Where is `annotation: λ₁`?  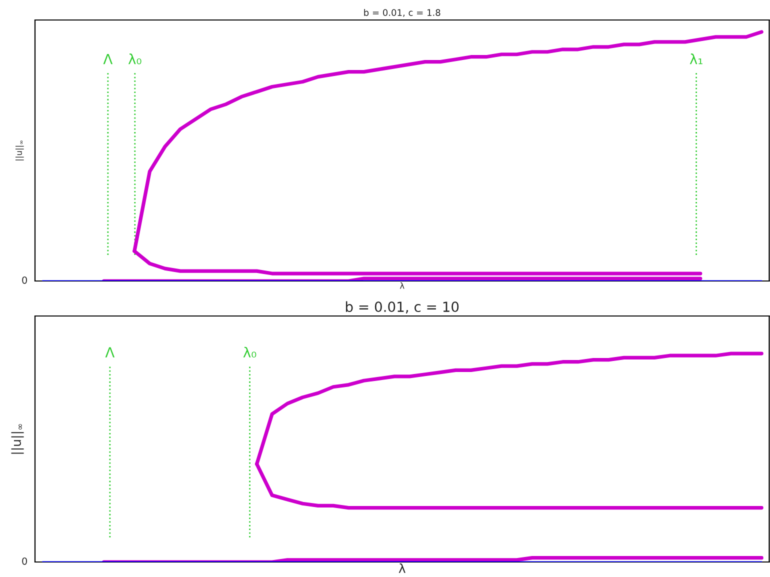
annotation: λ₁ is located at coordinates (696, 59).